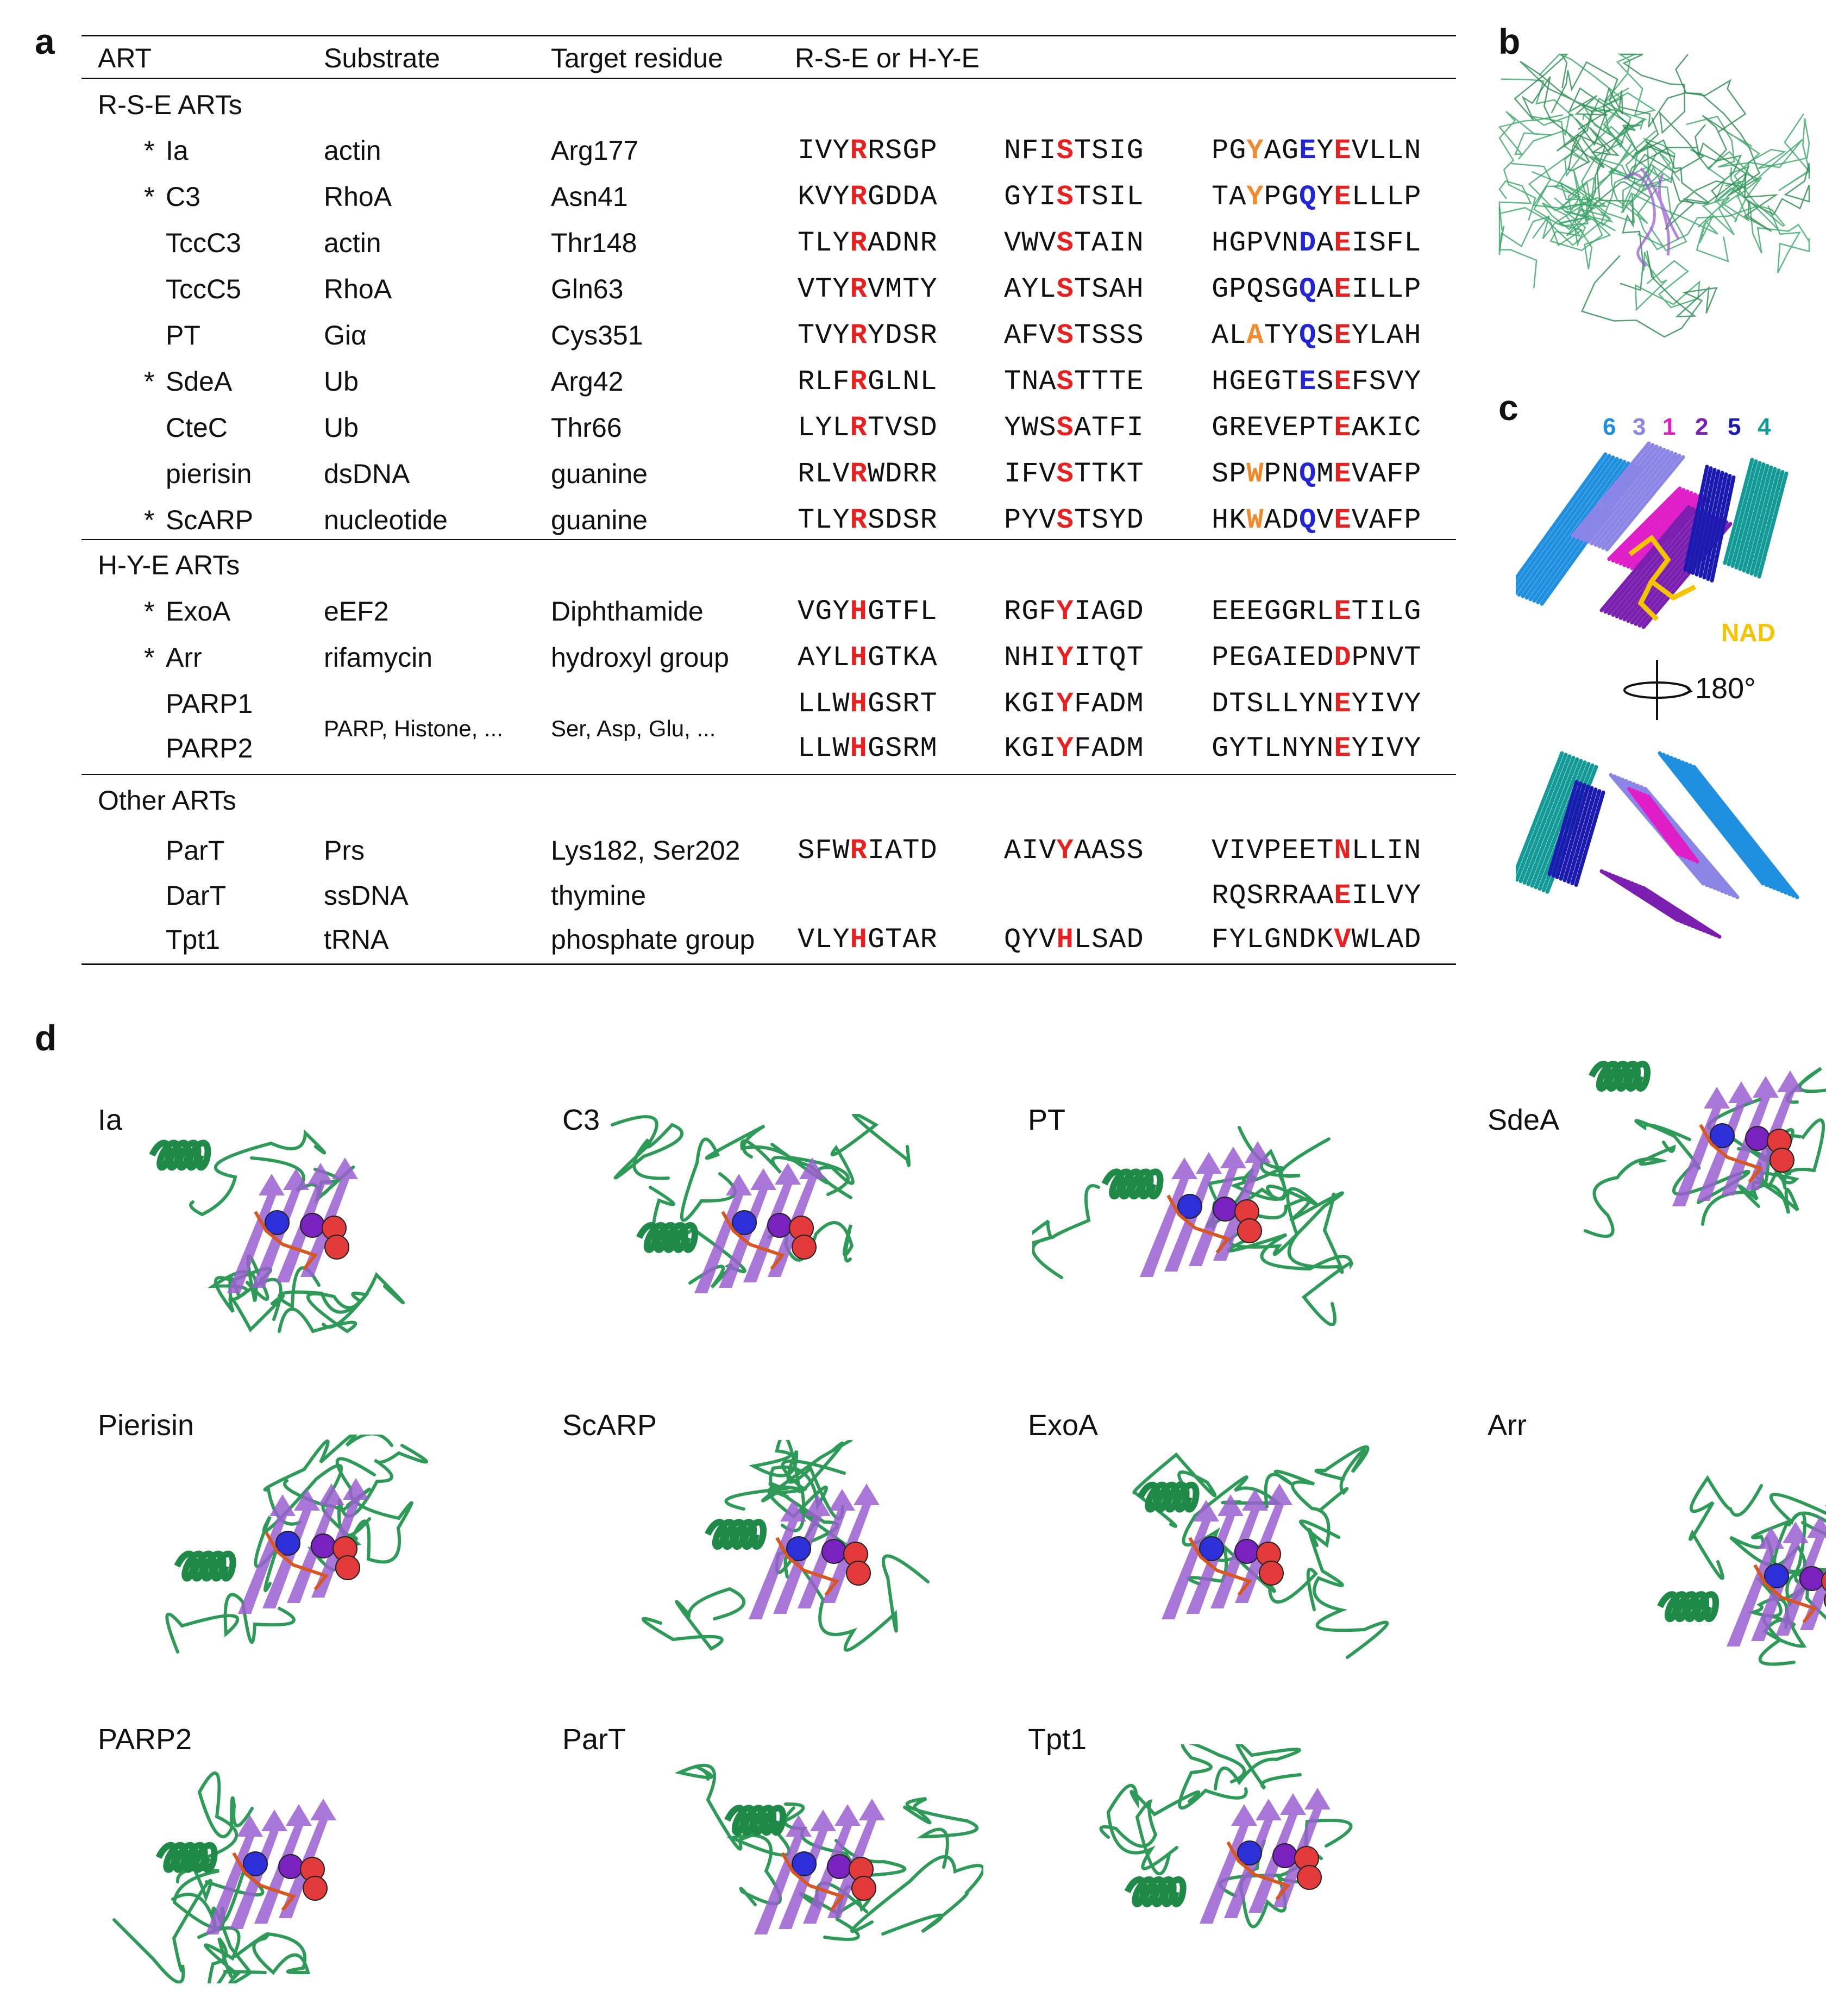 The width and height of the screenshot is (1826, 2016). I want to click on row-seq1: VTYRVMTY, so click(868, 290).